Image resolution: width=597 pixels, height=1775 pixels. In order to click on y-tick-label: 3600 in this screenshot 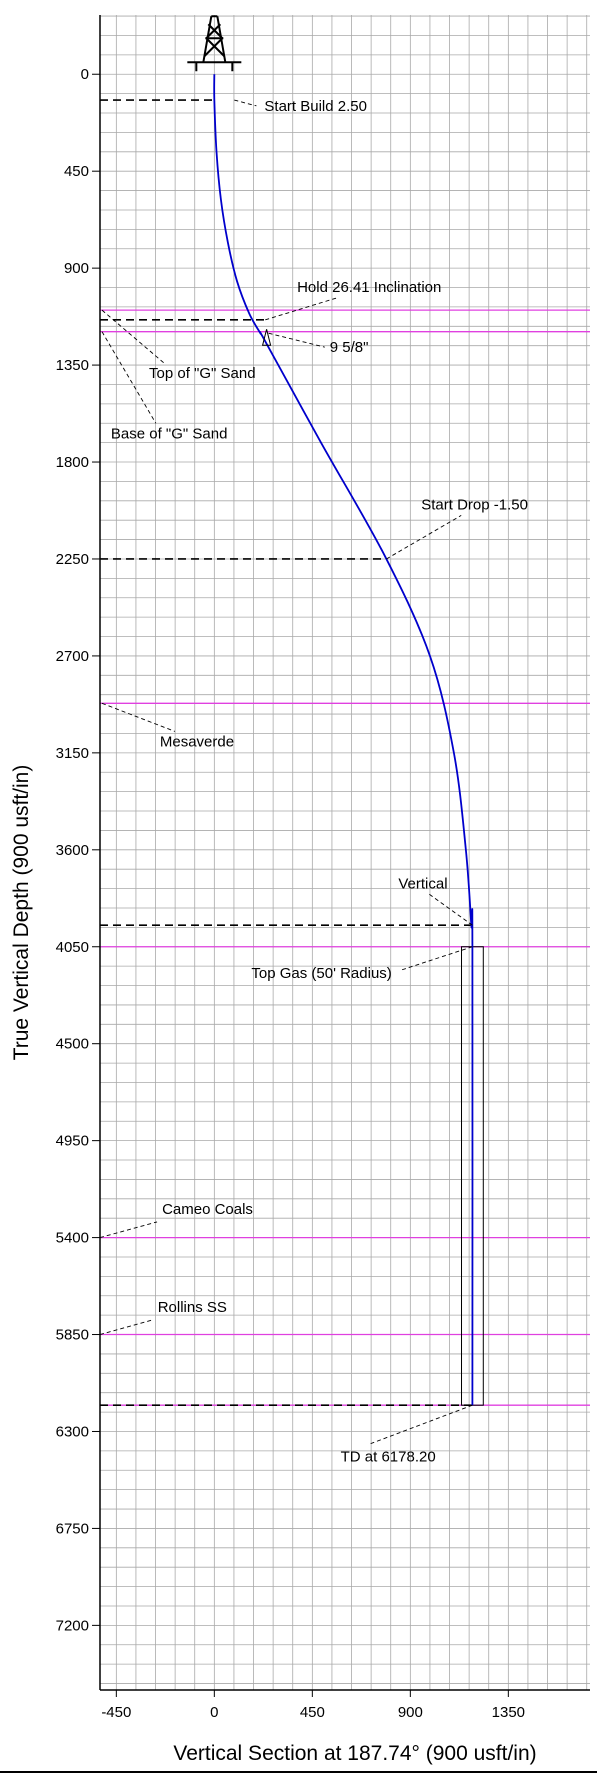, I will do `click(72, 850)`.